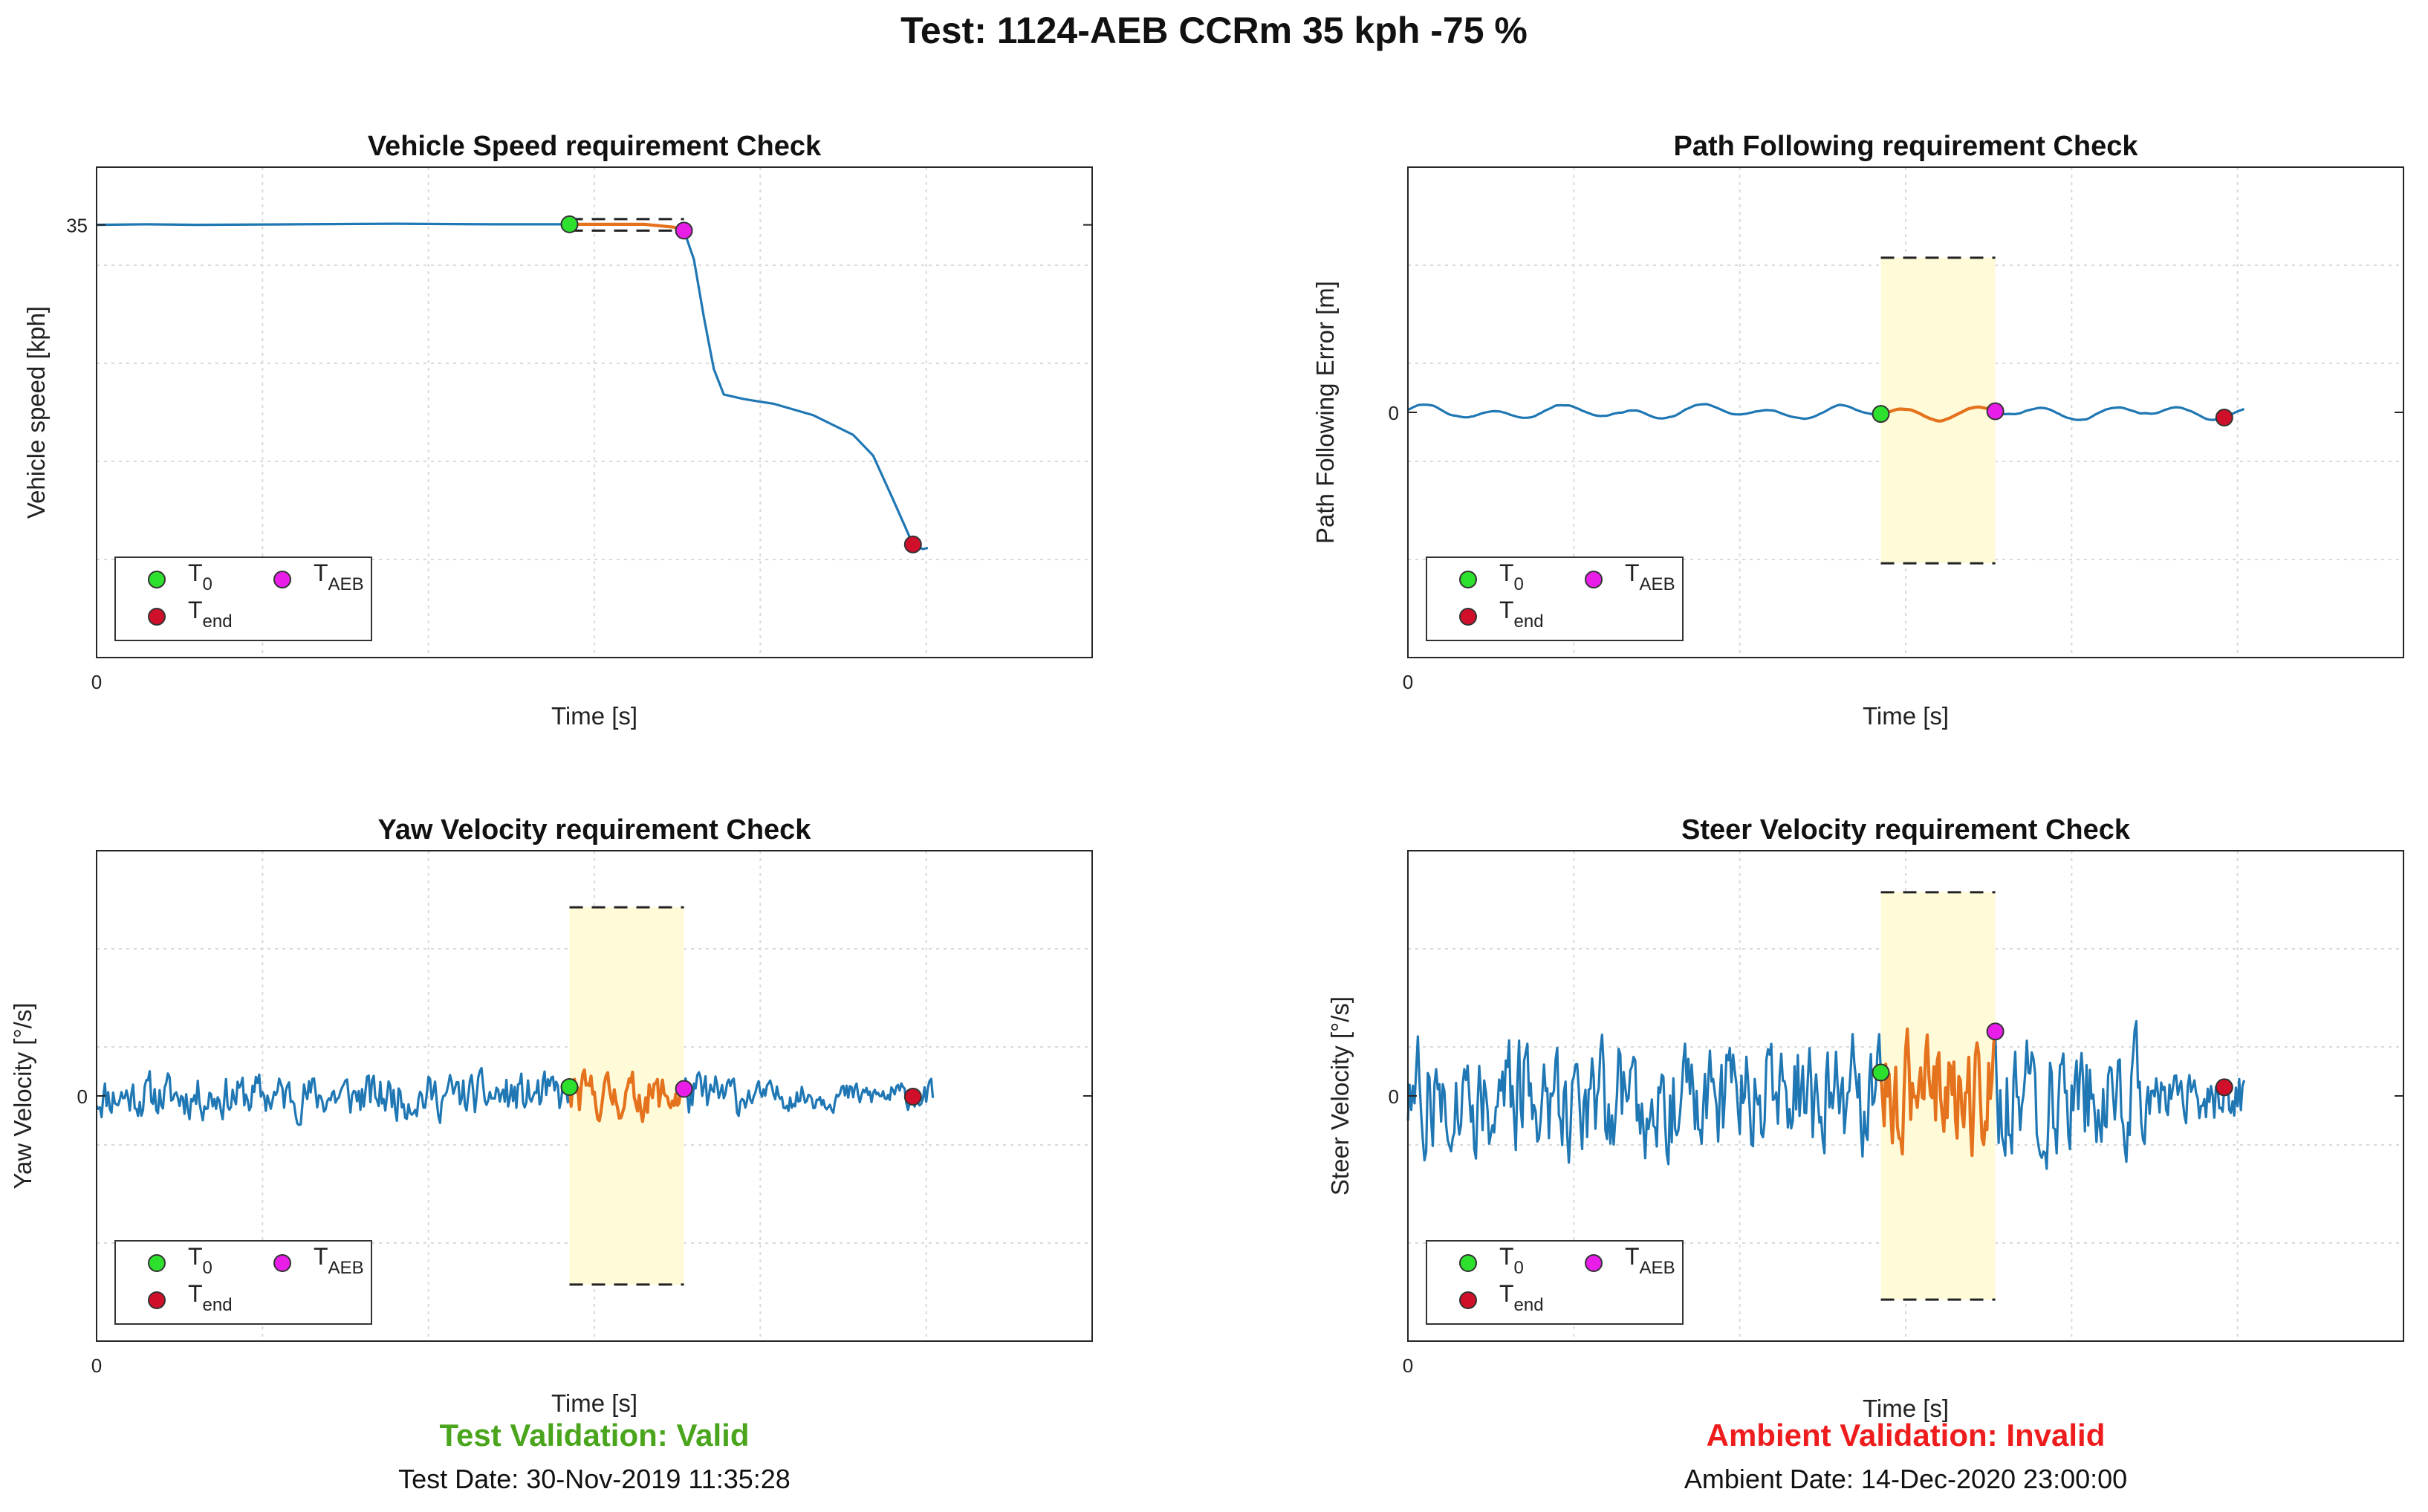  What do you see at coordinates (595, 830) in the screenshot?
I see `chart-title: Yaw Velocity requirement Check` at bounding box center [595, 830].